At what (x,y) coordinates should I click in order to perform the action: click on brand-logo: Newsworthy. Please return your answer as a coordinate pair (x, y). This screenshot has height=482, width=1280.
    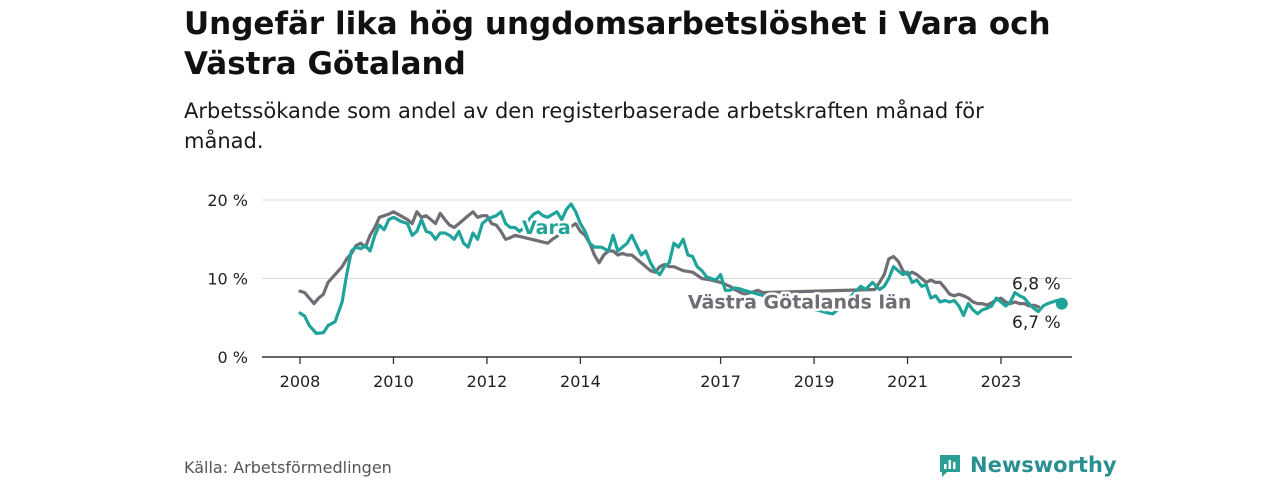
    Looking at the image, I should click on (1027, 465).